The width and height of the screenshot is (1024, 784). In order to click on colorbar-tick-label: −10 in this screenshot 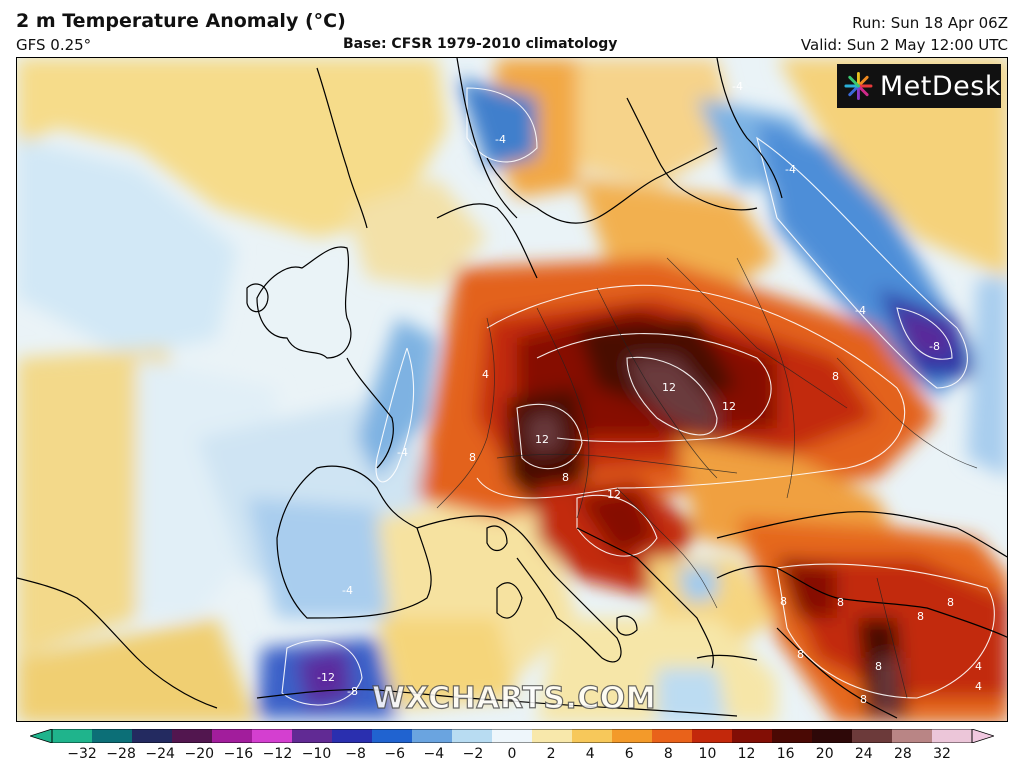, I will do `click(316, 754)`.